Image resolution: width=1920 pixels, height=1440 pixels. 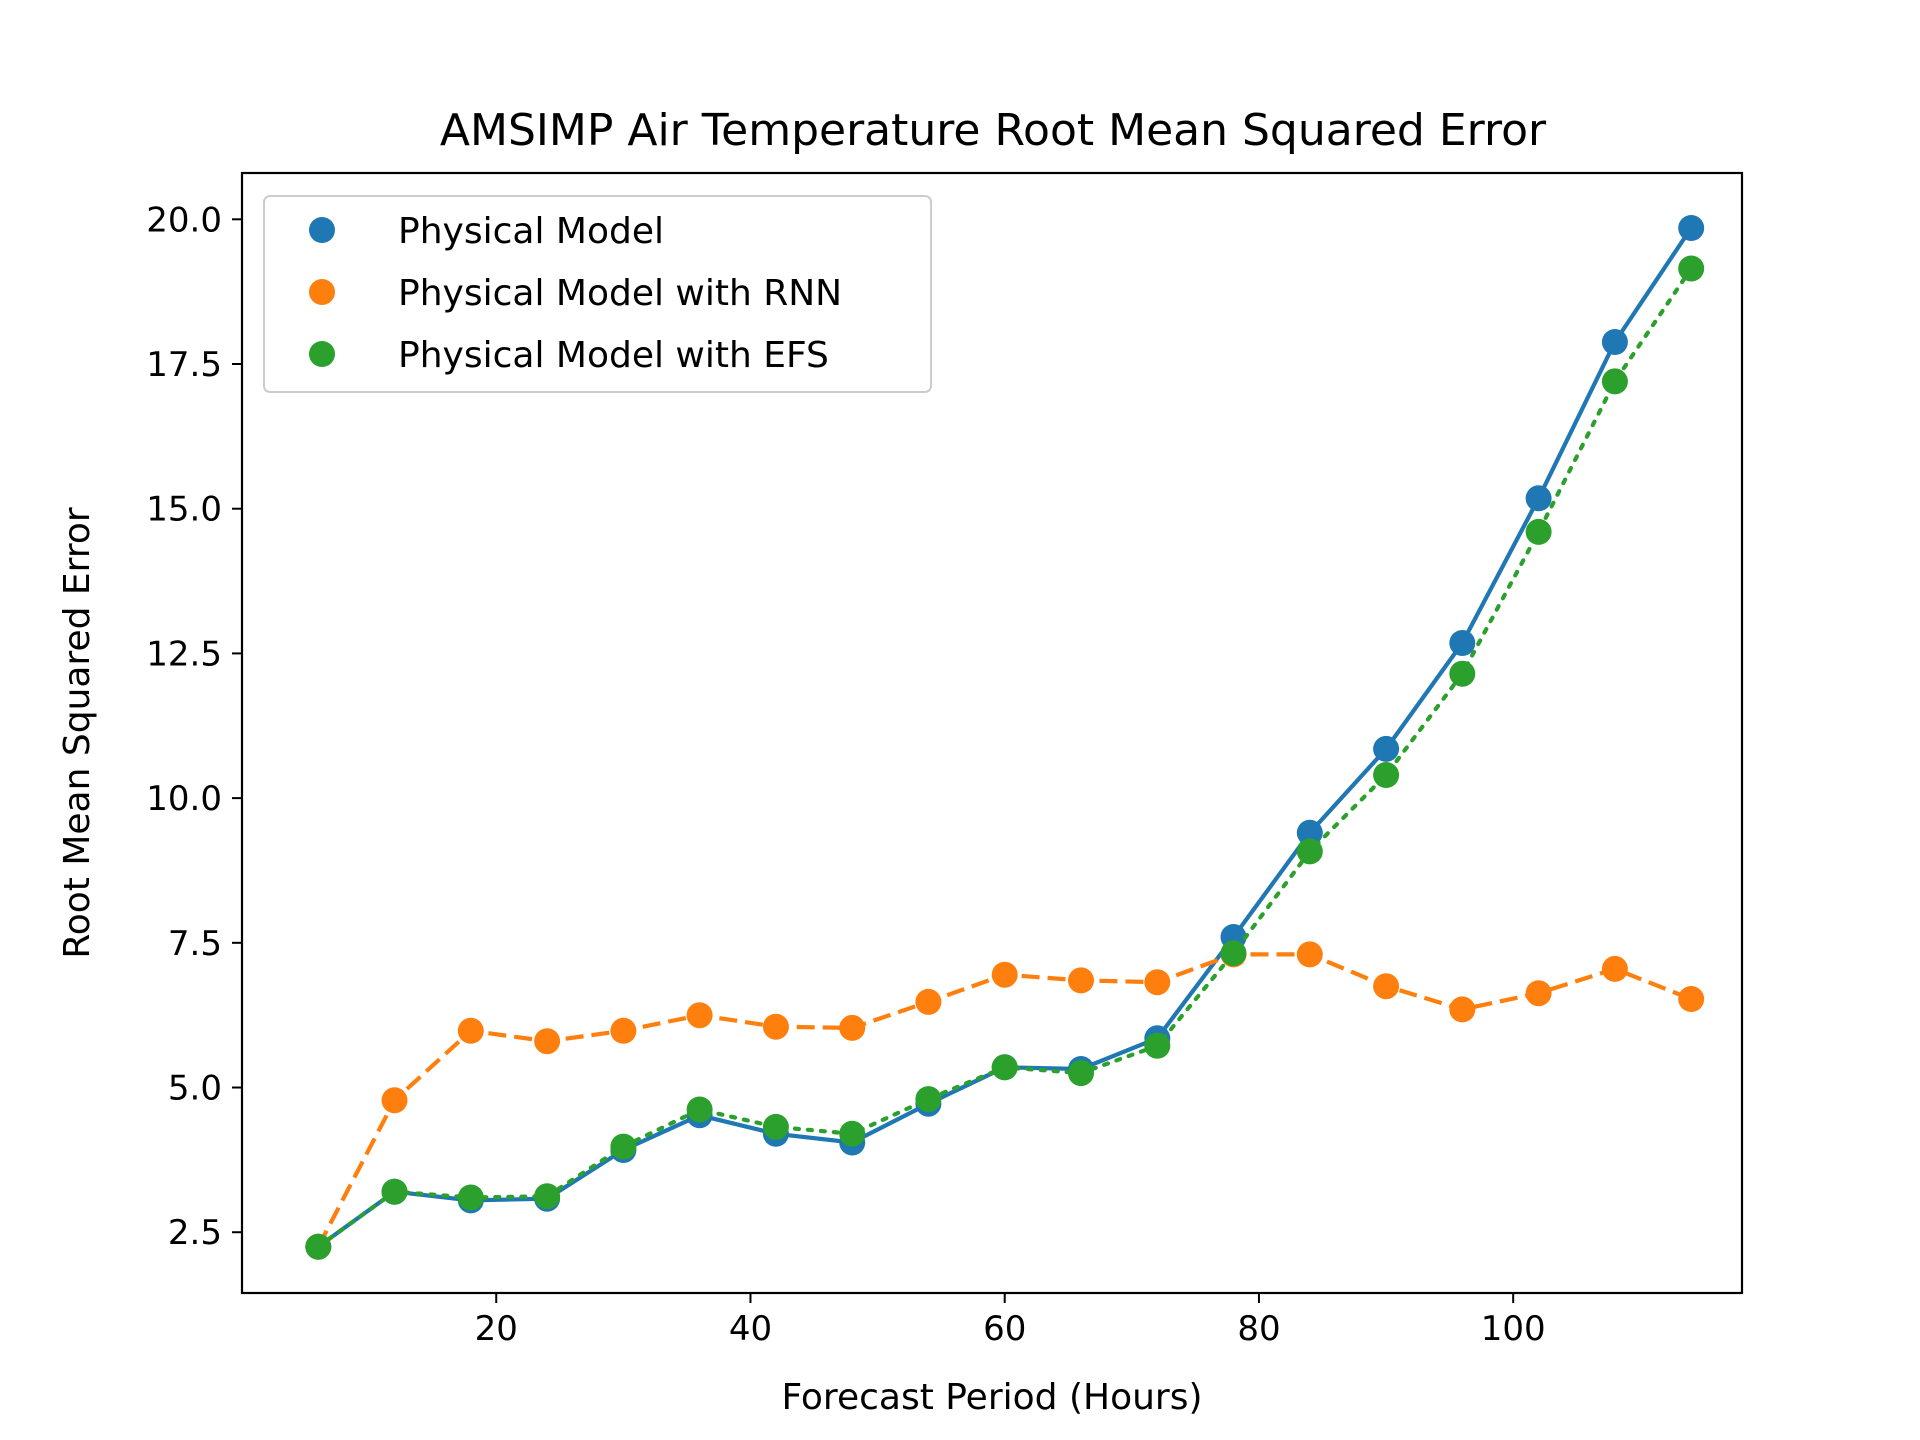 What do you see at coordinates (184, 654) in the screenshot?
I see `y-tick-label: 12.5` at bounding box center [184, 654].